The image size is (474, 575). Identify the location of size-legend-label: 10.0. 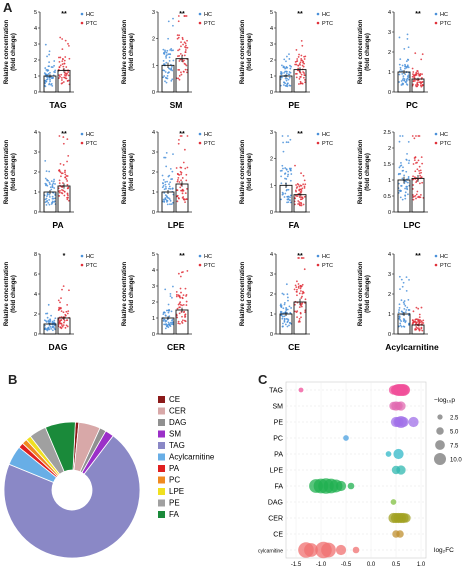
(456, 461).